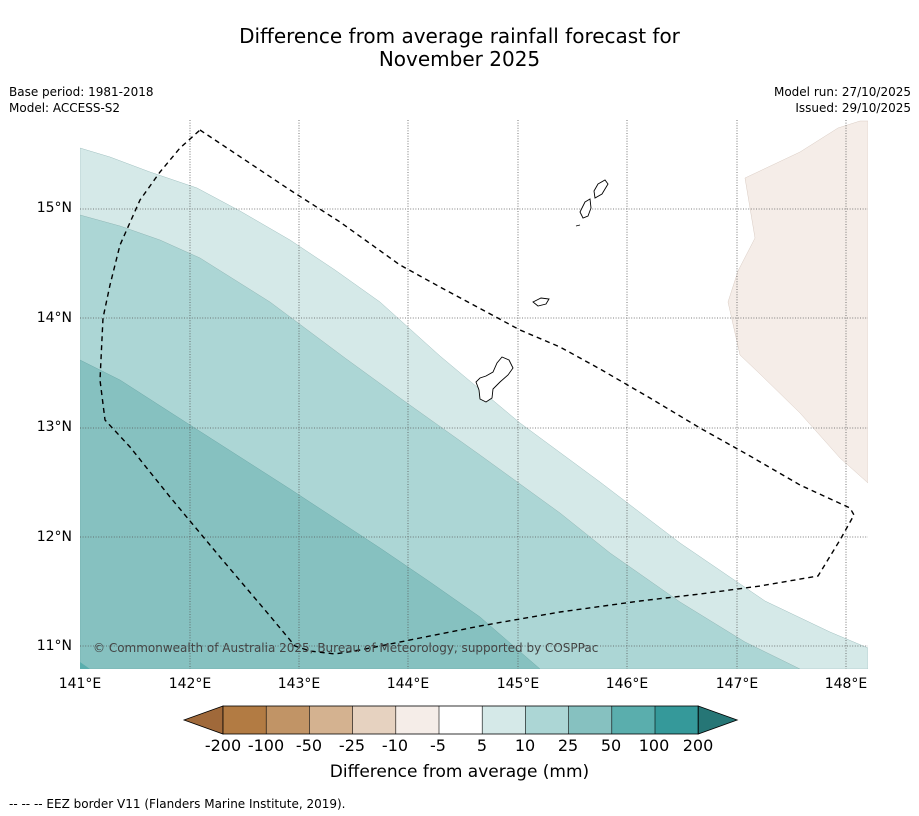 The width and height of the screenshot is (919, 816). What do you see at coordinates (80, 684) in the screenshot?
I see `lon-label-141e: 141°E` at bounding box center [80, 684].